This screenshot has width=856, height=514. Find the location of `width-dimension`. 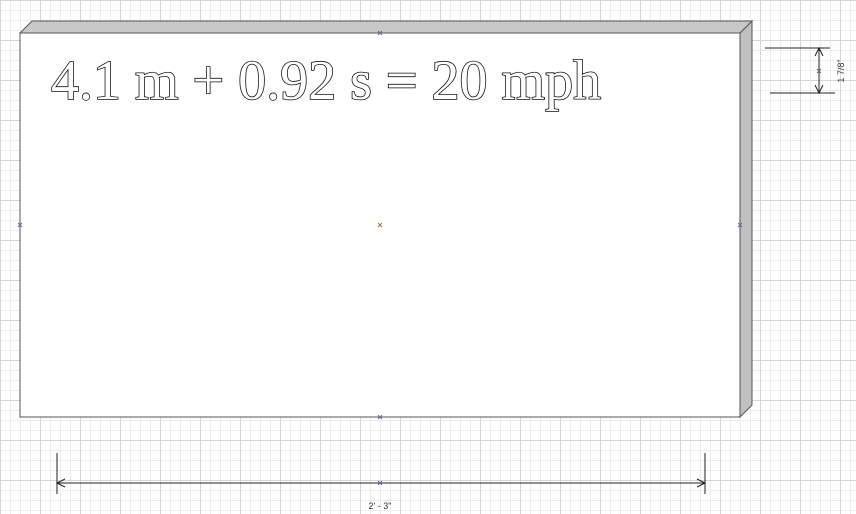

width-dimension is located at coordinates (381, 473).